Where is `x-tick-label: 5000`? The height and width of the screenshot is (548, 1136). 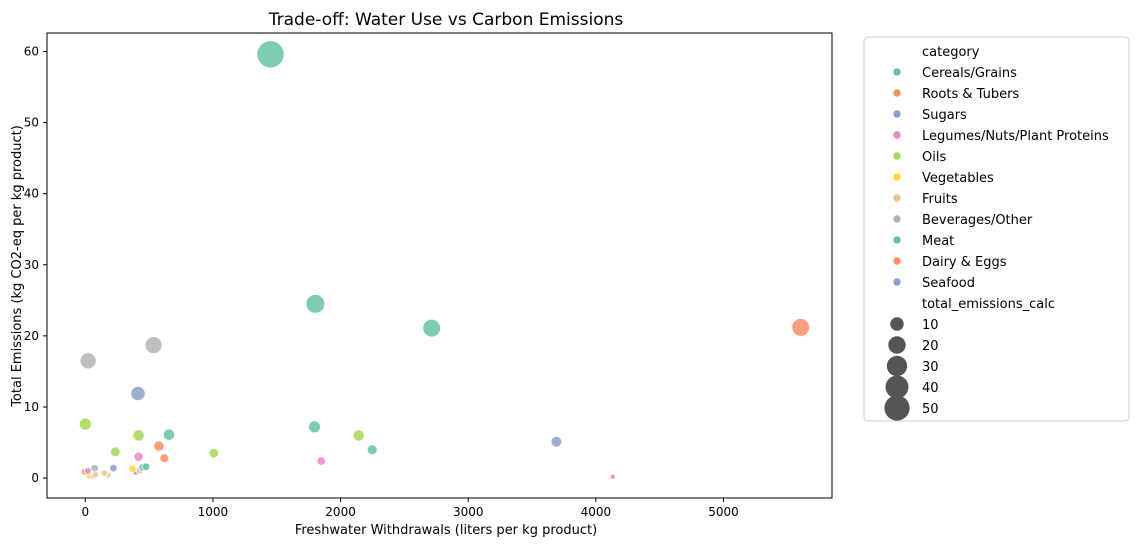 x-tick-label: 5000 is located at coordinates (723, 512).